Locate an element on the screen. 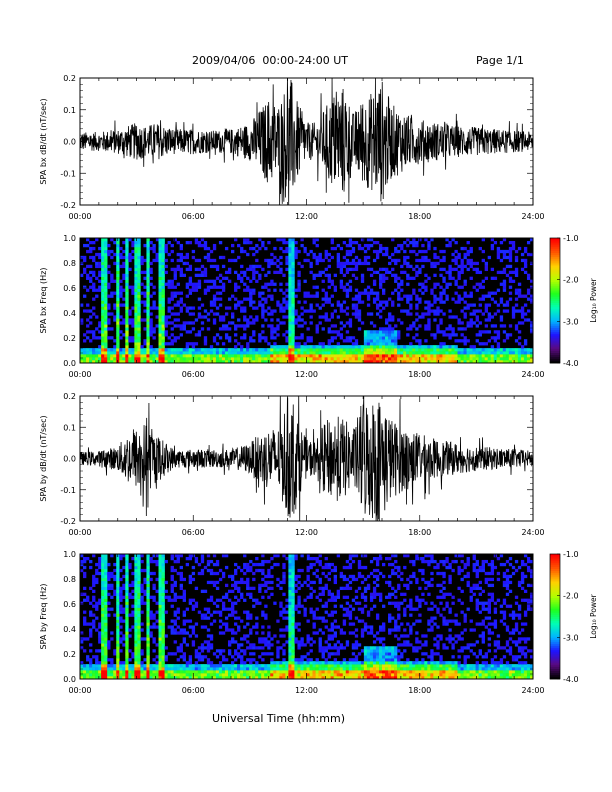 The image size is (612, 792). colorbar-tick-label: -2.0 is located at coordinates (571, 280).